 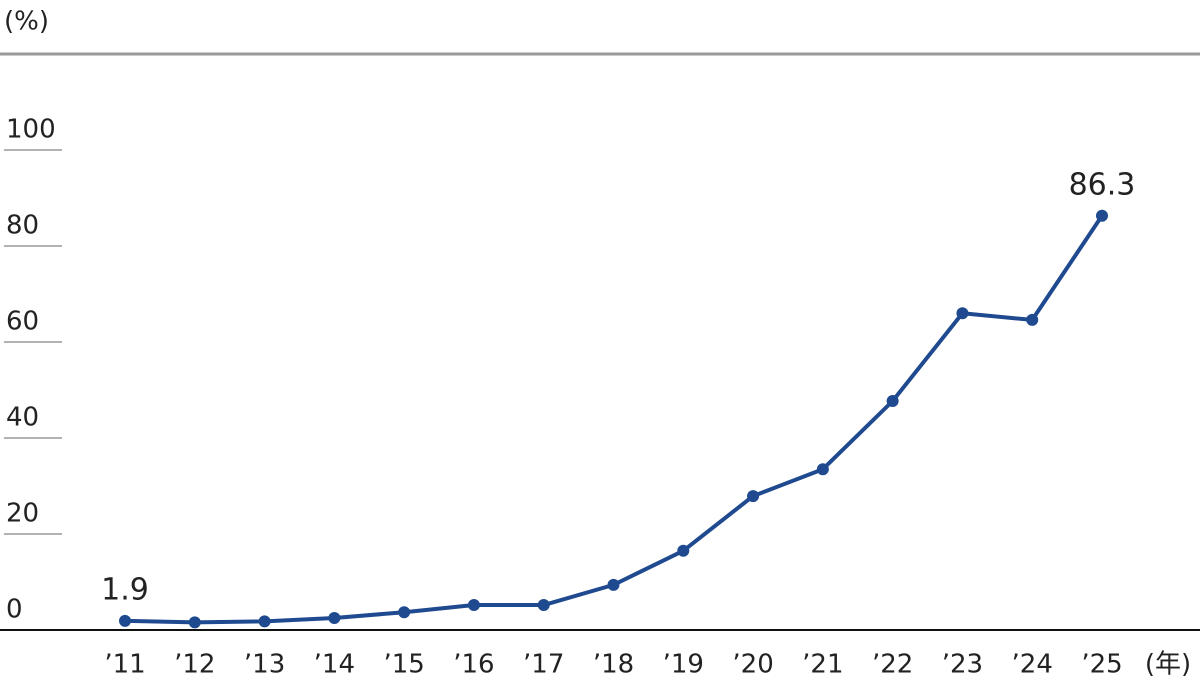 I want to click on x-unit: (年), so click(x=1168, y=665).